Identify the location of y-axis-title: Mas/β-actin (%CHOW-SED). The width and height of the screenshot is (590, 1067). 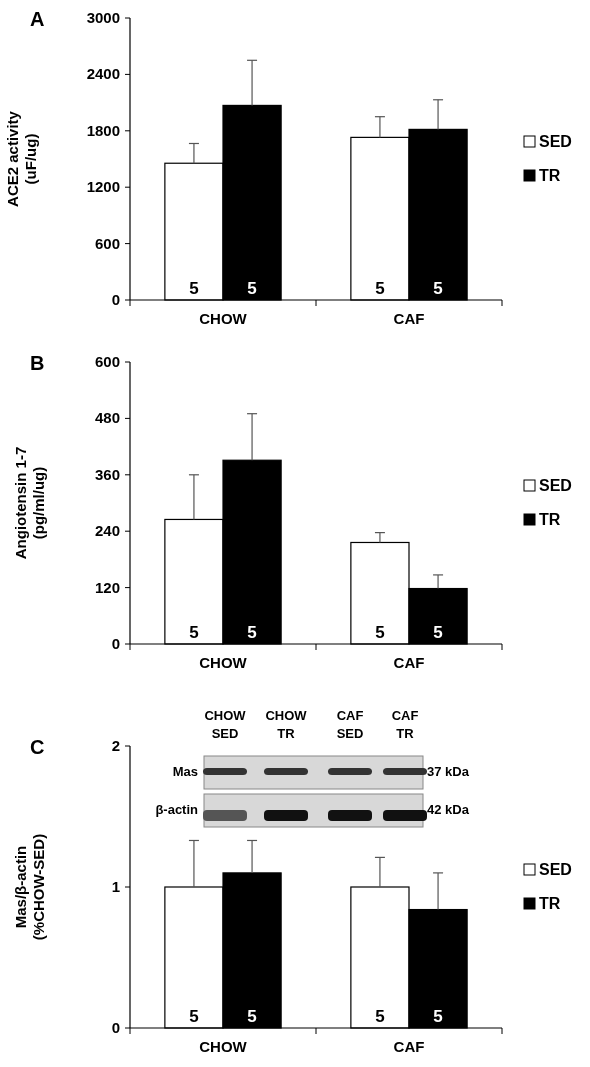
(29, 887).